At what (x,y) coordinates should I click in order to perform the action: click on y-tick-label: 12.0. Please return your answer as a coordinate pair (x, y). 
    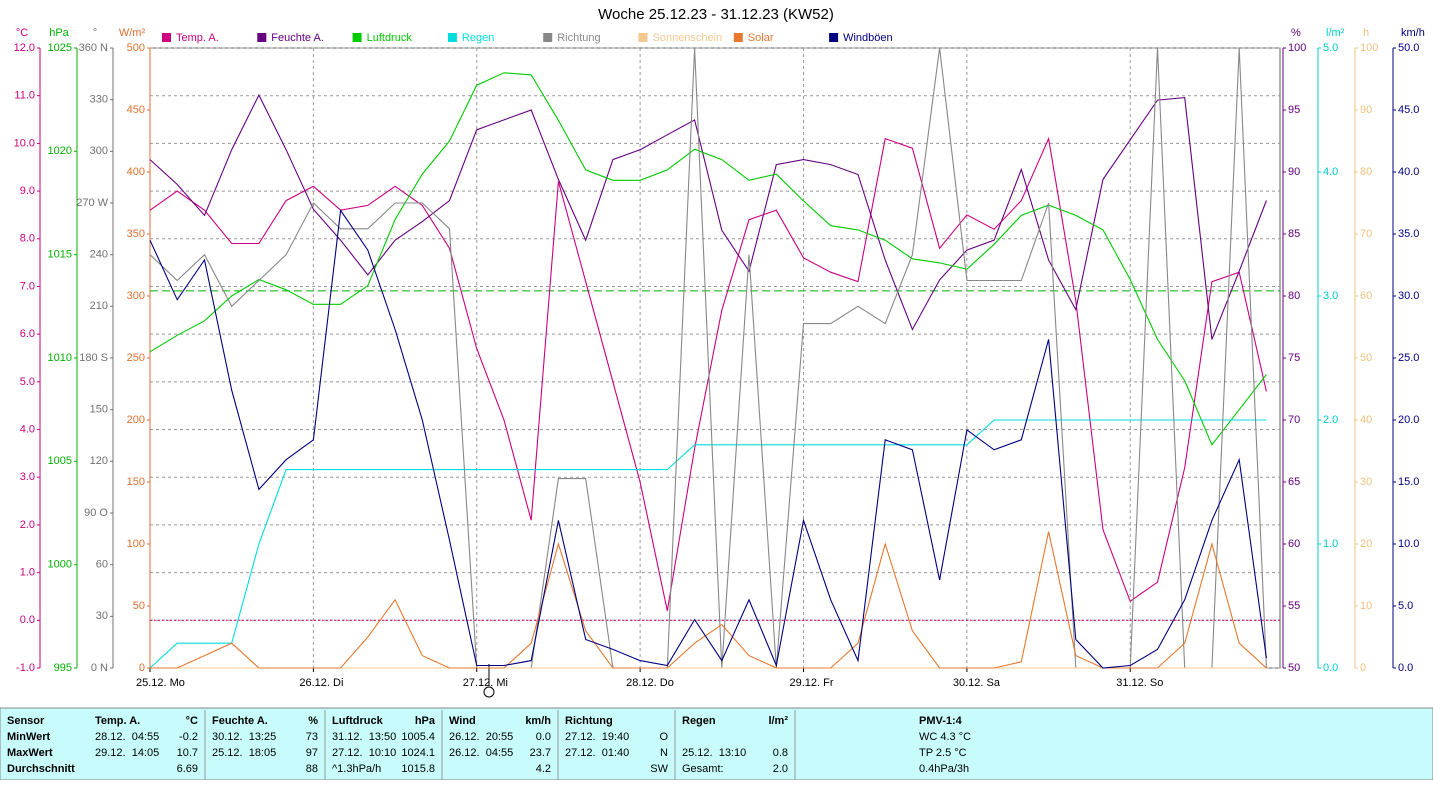
    Looking at the image, I should click on (24, 48).